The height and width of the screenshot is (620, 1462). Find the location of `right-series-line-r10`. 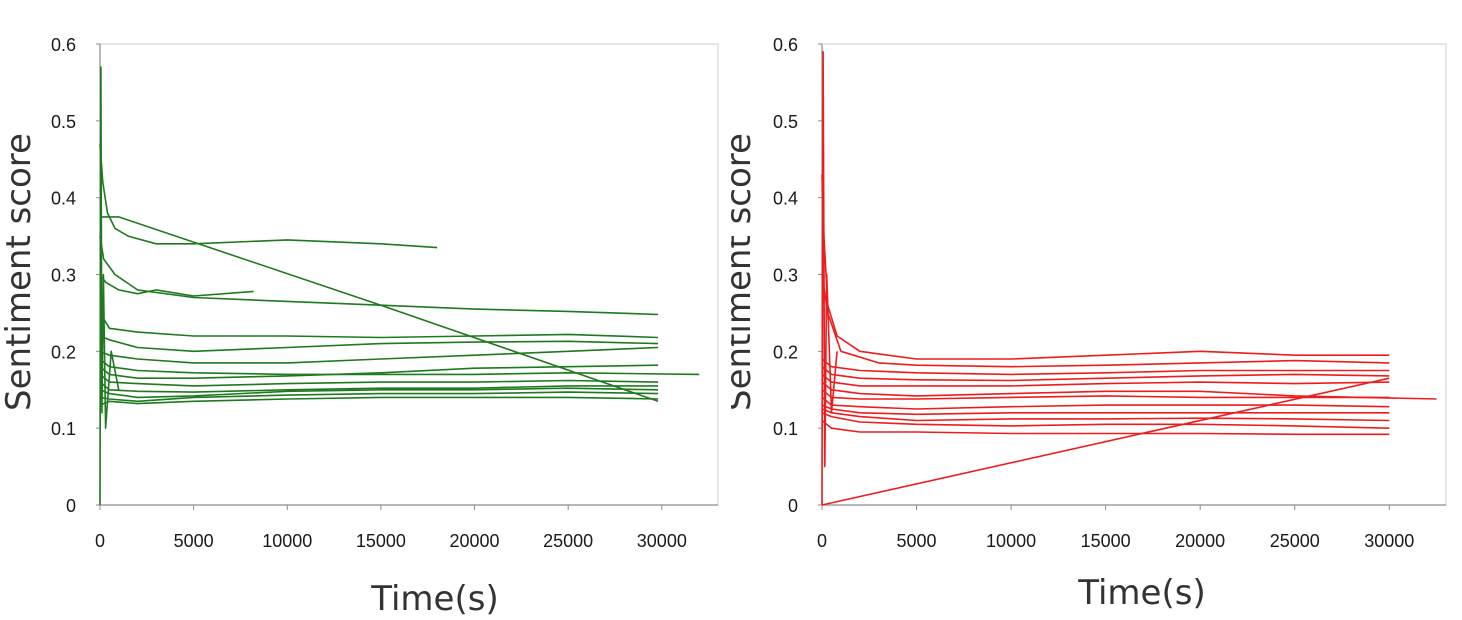

right-series-line-r10 is located at coordinates (1105, 415).